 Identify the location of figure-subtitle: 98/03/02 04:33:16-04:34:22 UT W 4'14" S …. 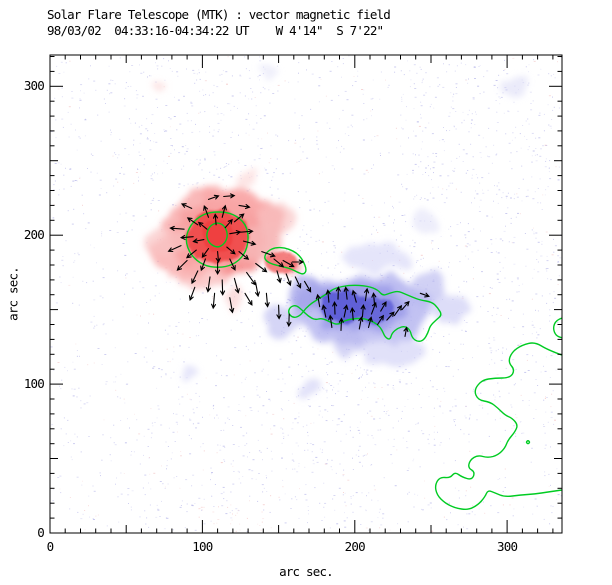
(215, 30).